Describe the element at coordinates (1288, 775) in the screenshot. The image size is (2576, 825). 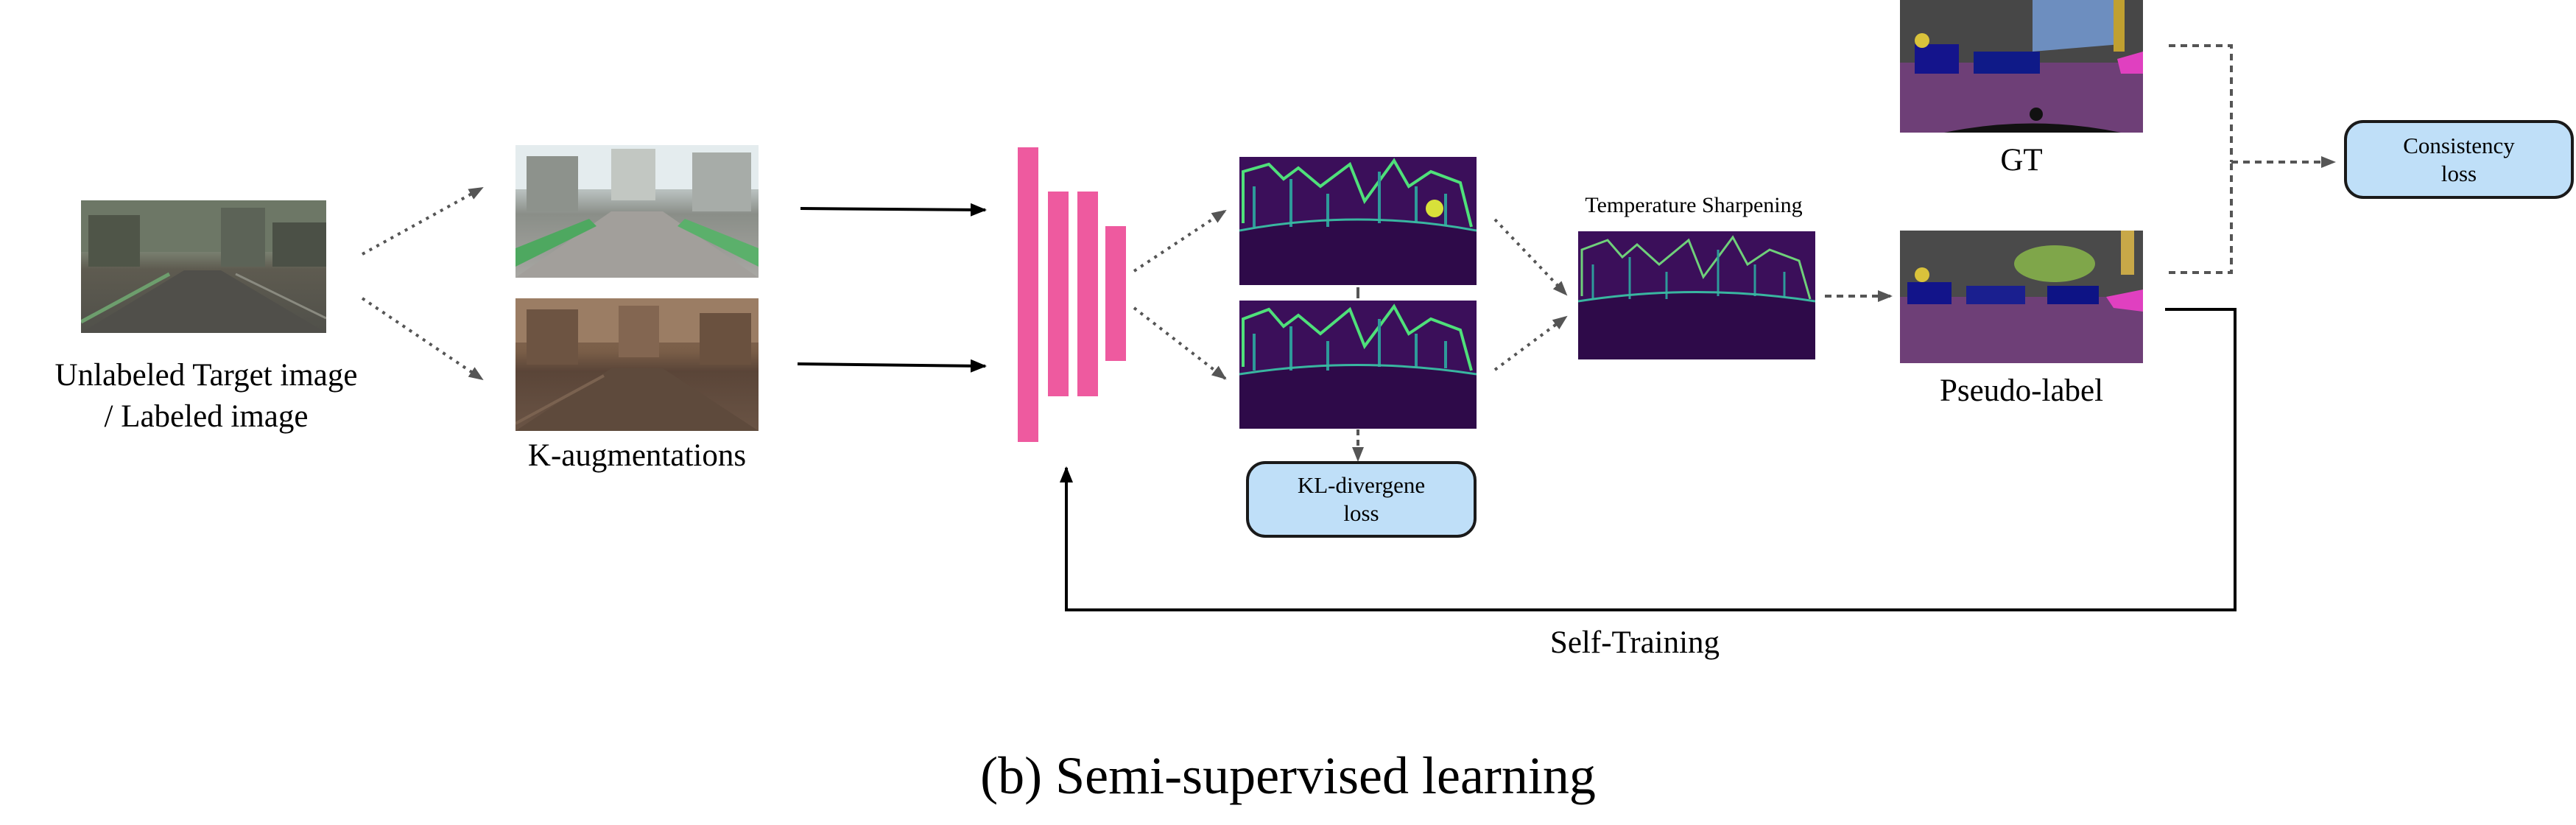
I see `figure-caption: (b) Semi-supervised learning` at that location.